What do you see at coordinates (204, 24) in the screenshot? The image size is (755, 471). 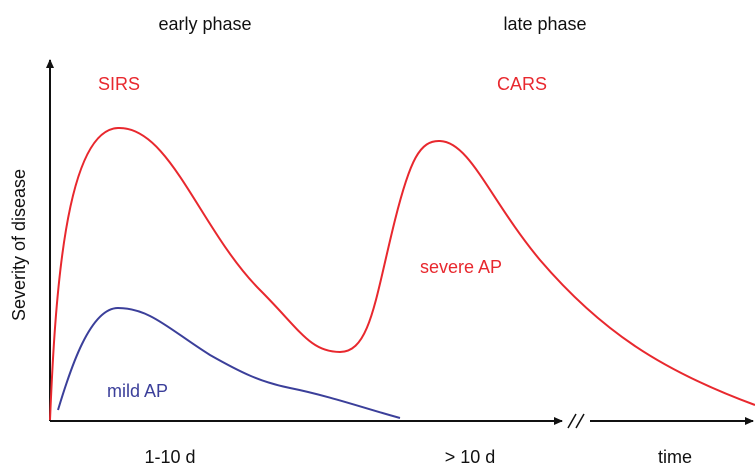 I see `header-early: early phase` at bounding box center [204, 24].